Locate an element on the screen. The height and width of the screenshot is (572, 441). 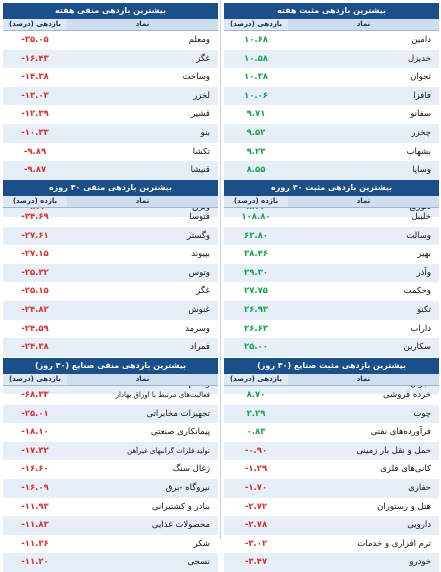
symbol-name: داراب is located at coordinates (420, 328).